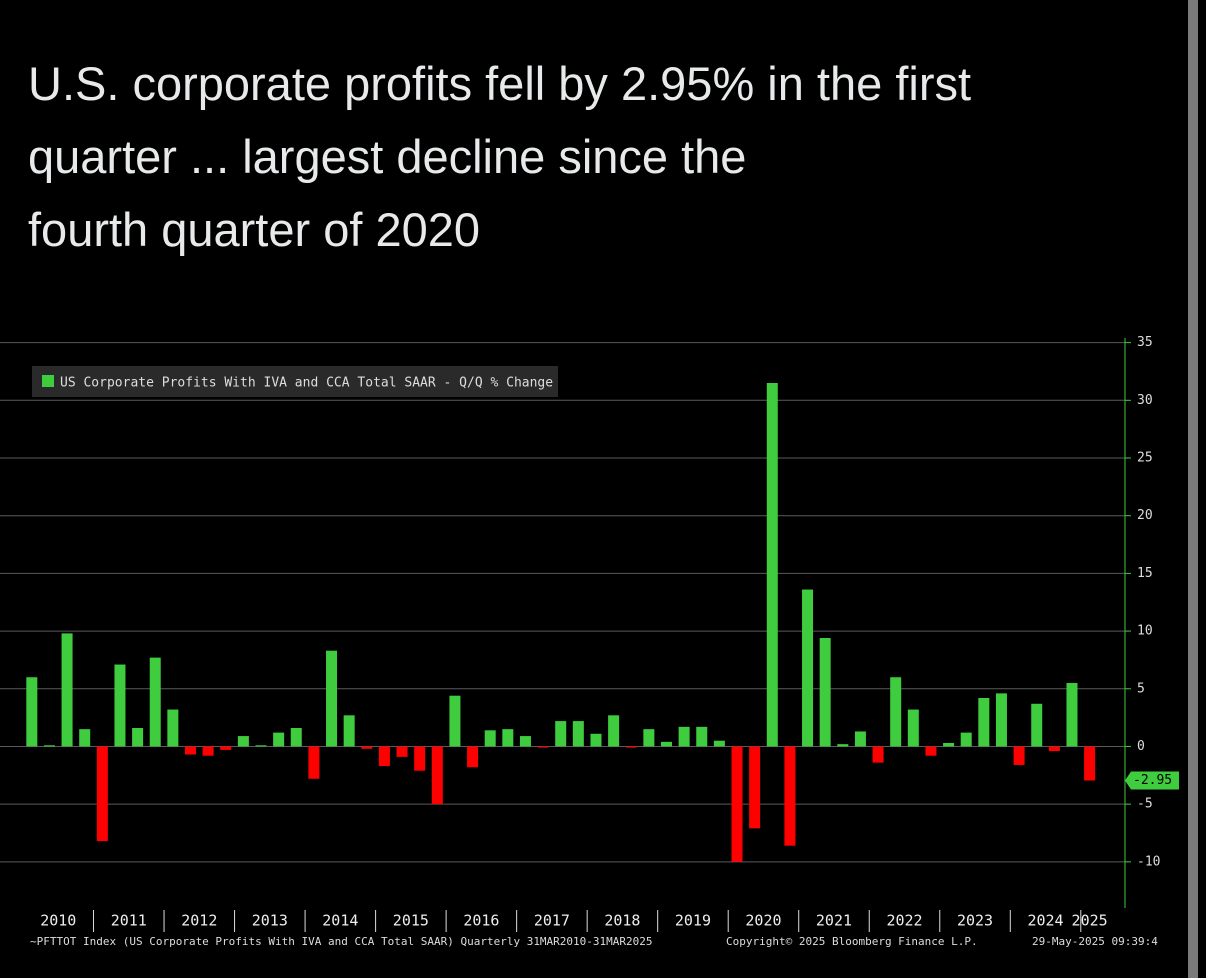 The width and height of the screenshot is (1206, 978). I want to click on last-value-tag, so click(1152, 780).